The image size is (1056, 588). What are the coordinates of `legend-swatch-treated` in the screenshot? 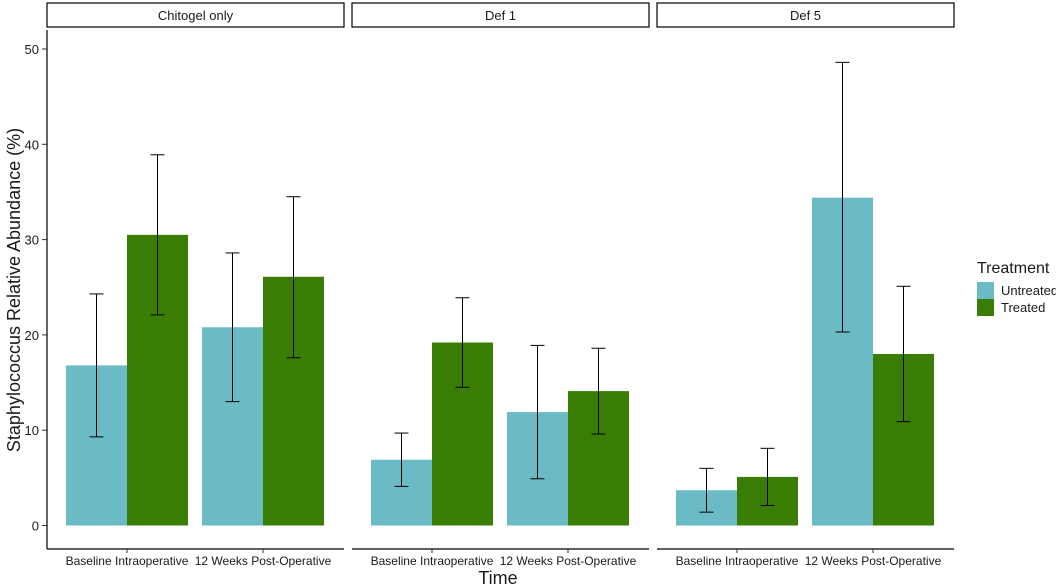 It's located at (985, 307).